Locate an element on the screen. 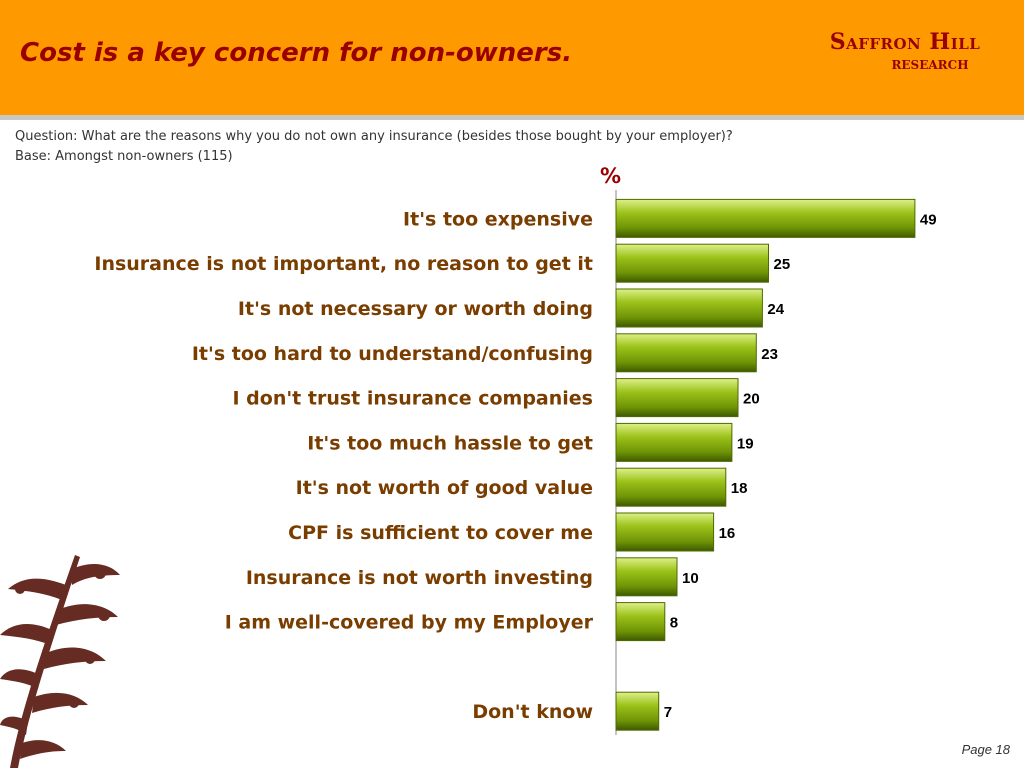 Image resolution: width=1024 pixels, height=768 pixels. category-label: It's not worth of good value is located at coordinates (444, 488).